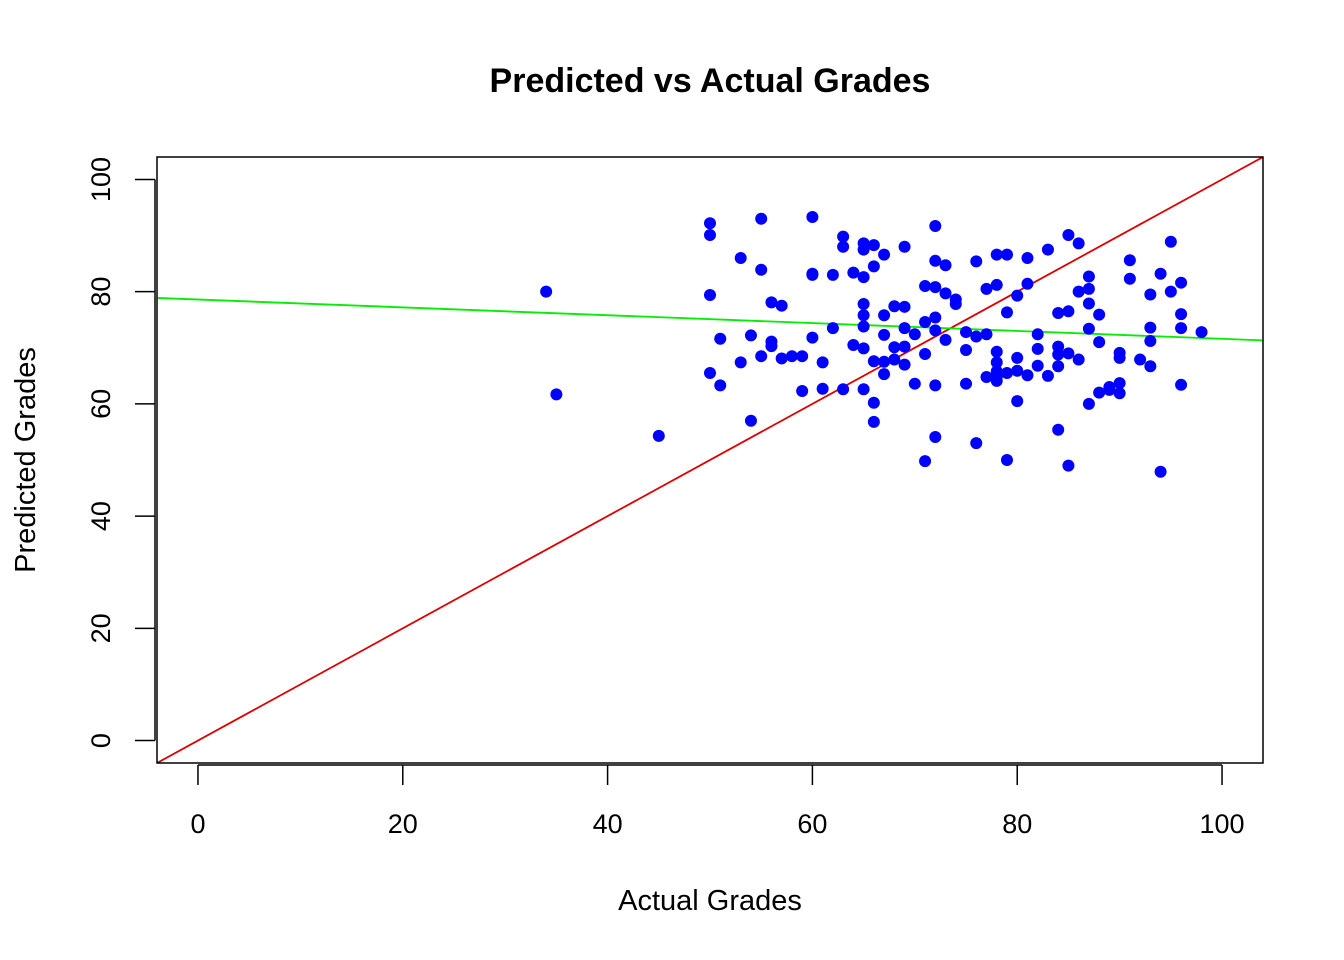 This screenshot has width=1344, height=960. What do you see at coordinates (710, 901) in the screenshot?
I see `x-axis-label: Actual Grades` at bounding box center [710, 901].